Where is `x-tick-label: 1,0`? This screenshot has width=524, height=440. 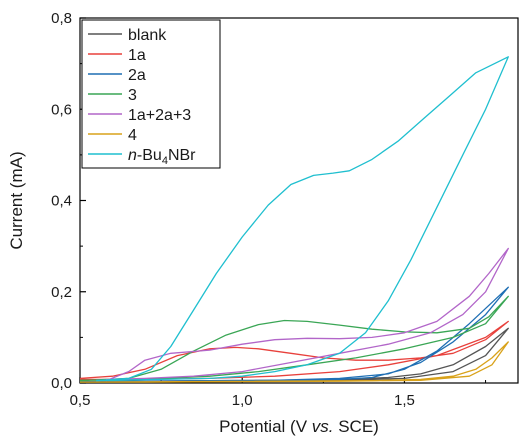
x-tick-label: 1,0 is located at coordinates (242, 400).